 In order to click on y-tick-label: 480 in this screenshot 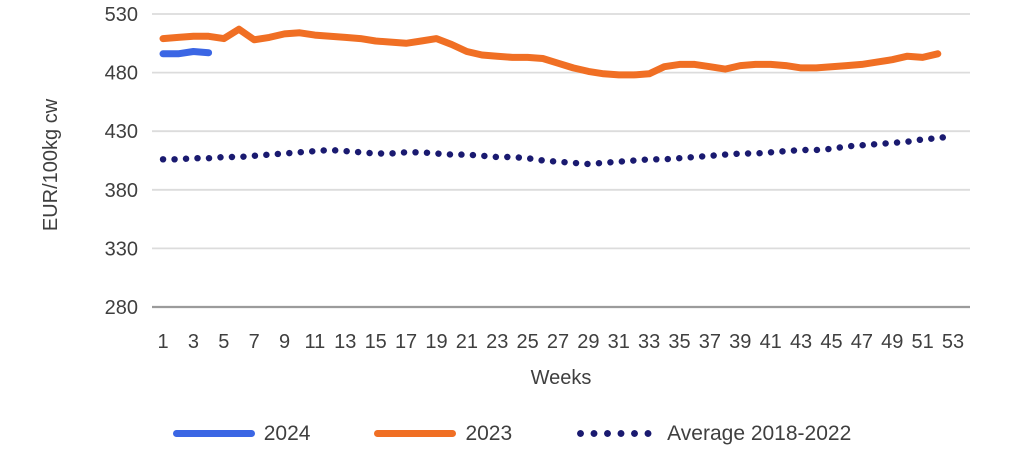, I will do `click(121, 74)`.